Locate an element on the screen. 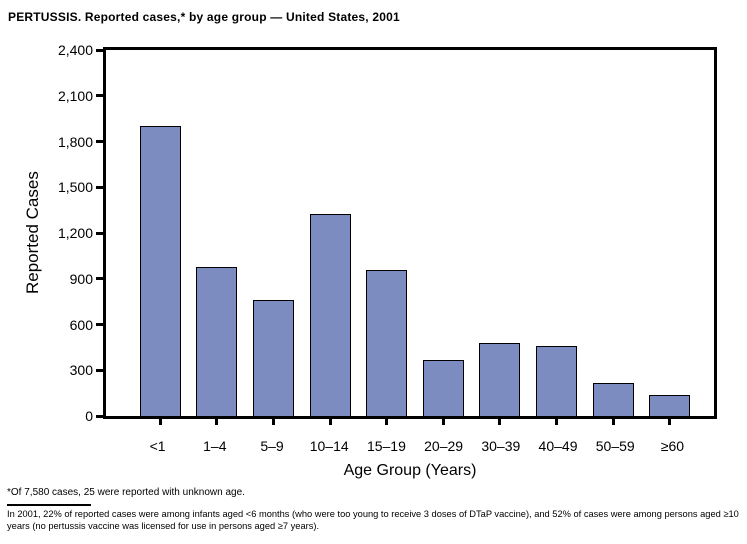  footnote-divider is located at coordinates (49, 505).